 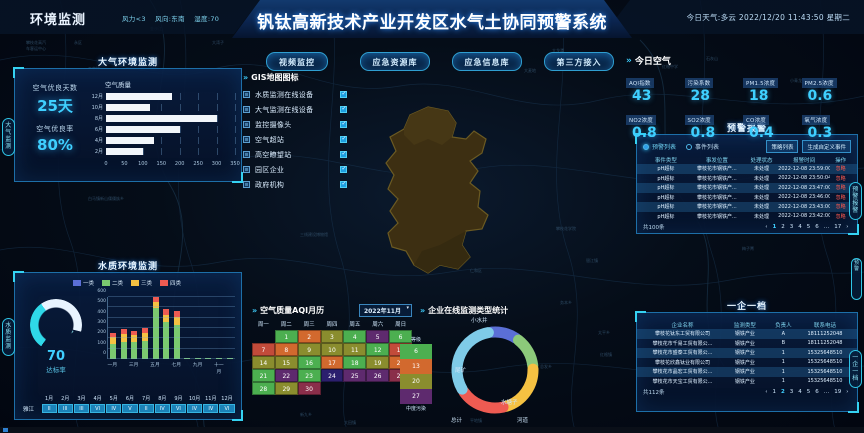 I want to click on calendar-day-cell: 26, so click(x=378, y=375).